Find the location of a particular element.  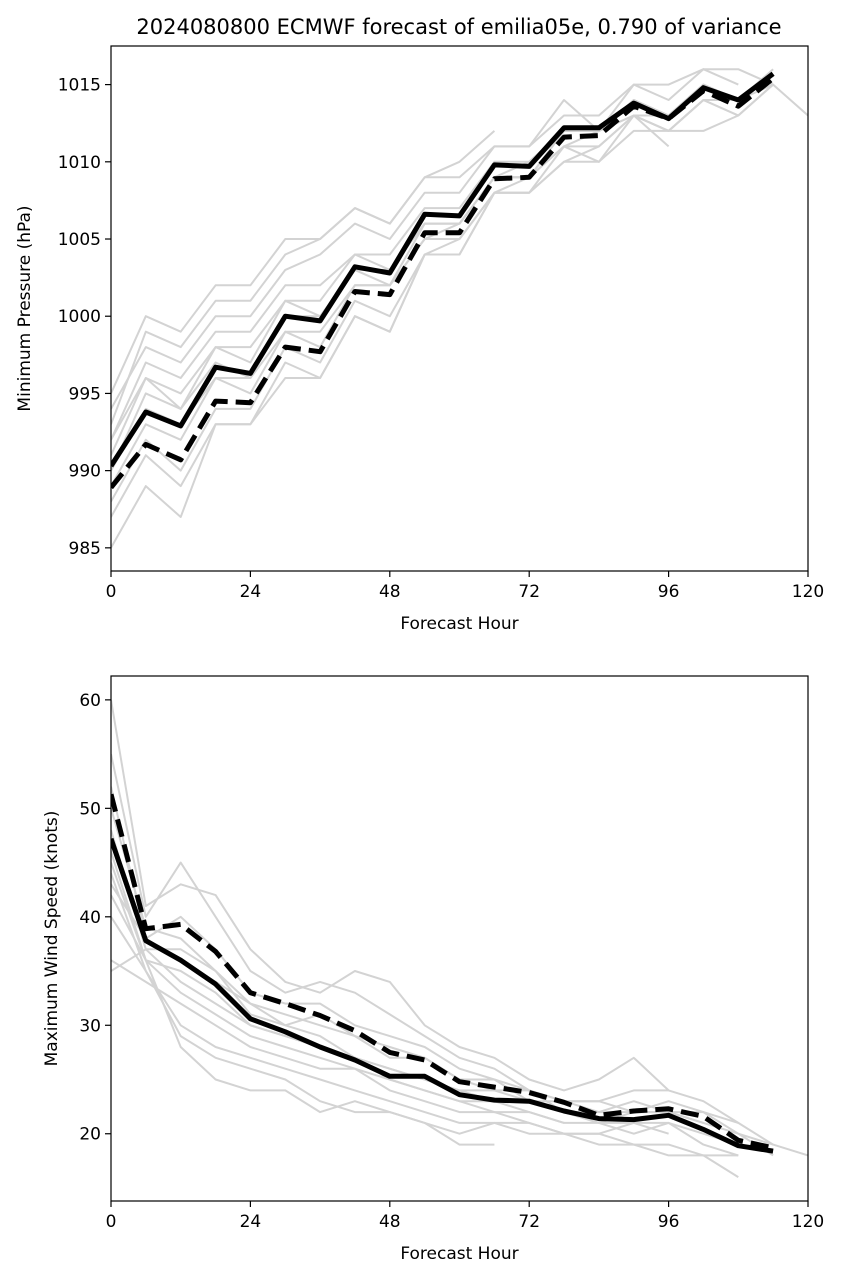

pressure-y-tick-label: 985 is located at coordinates (85, 549).